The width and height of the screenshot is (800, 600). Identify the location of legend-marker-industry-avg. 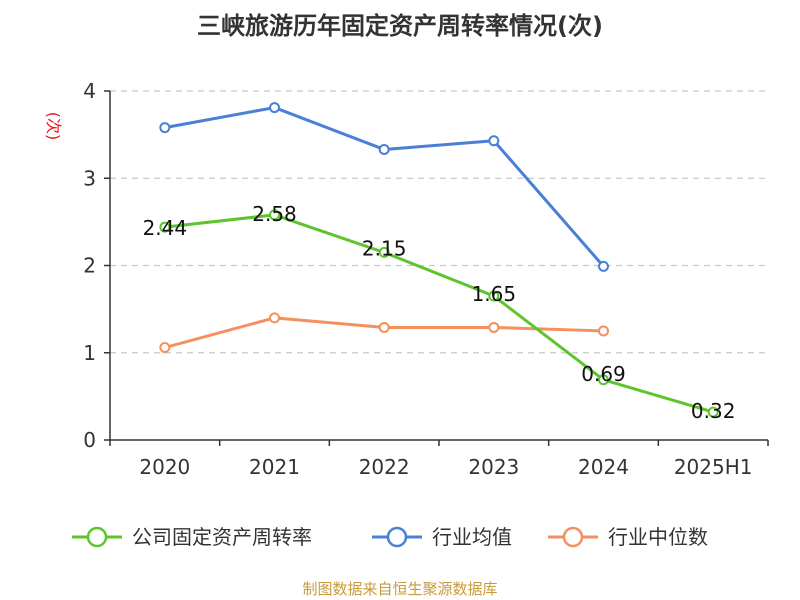
(397, 537).